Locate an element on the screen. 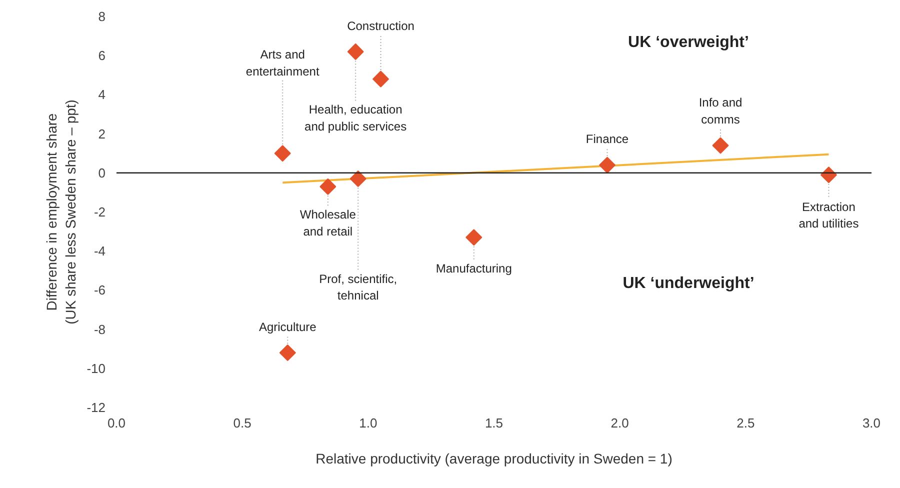 This screenshot has height=488, width=900. annotation: UK ‘underweight’ is located at coordinates (688, 283).